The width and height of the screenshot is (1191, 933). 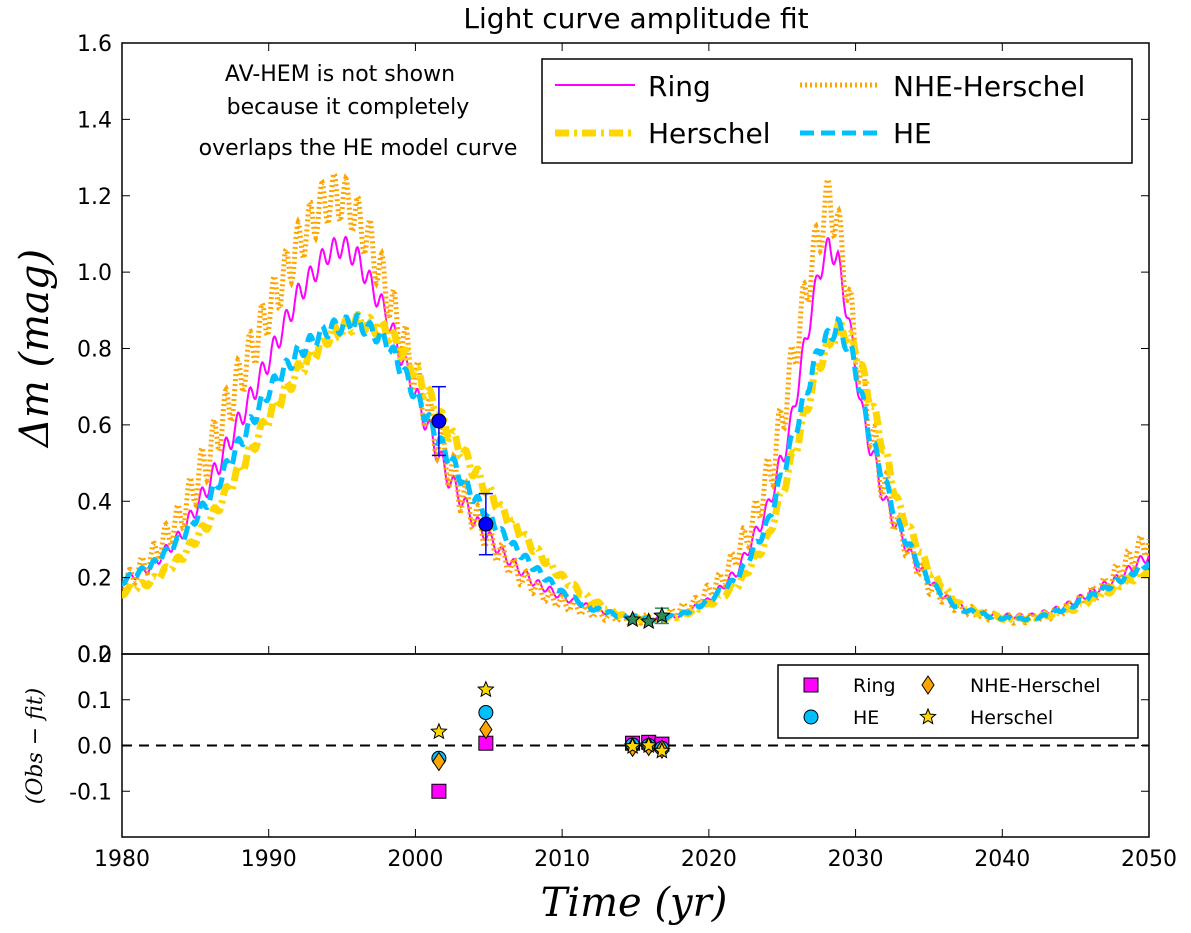 What do you see at coordinates (94, 502) in the screenshot?
I see `y-tick-label: 0.4` at bounding box center [94, 502].